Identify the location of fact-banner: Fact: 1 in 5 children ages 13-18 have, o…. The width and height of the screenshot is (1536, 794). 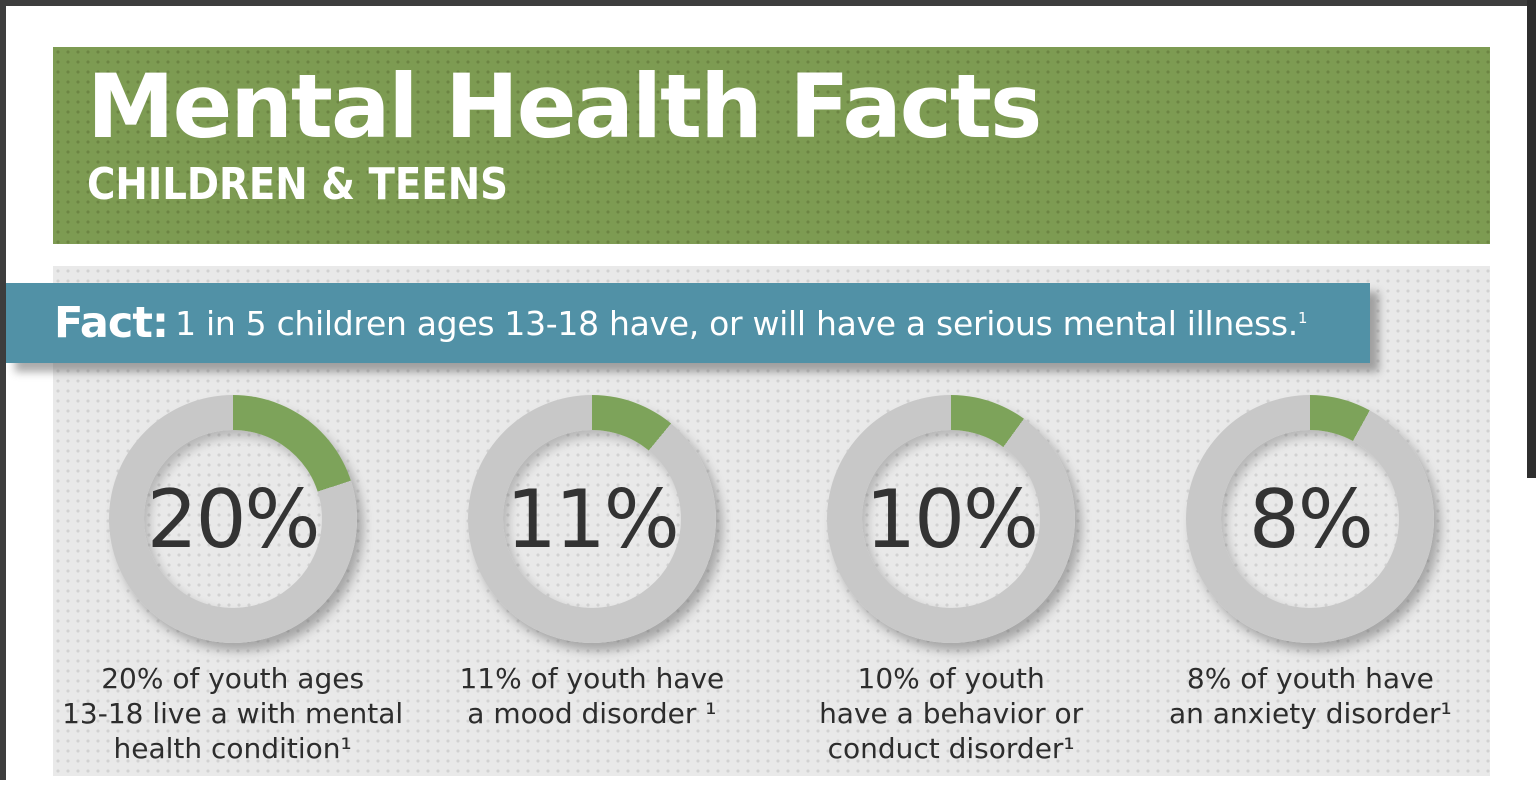
(688, 323).